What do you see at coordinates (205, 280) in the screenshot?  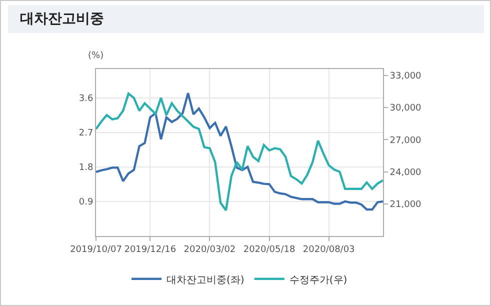 I see `legend-label: 대차잔고비중(좌)` at bounding box center [205, 280].